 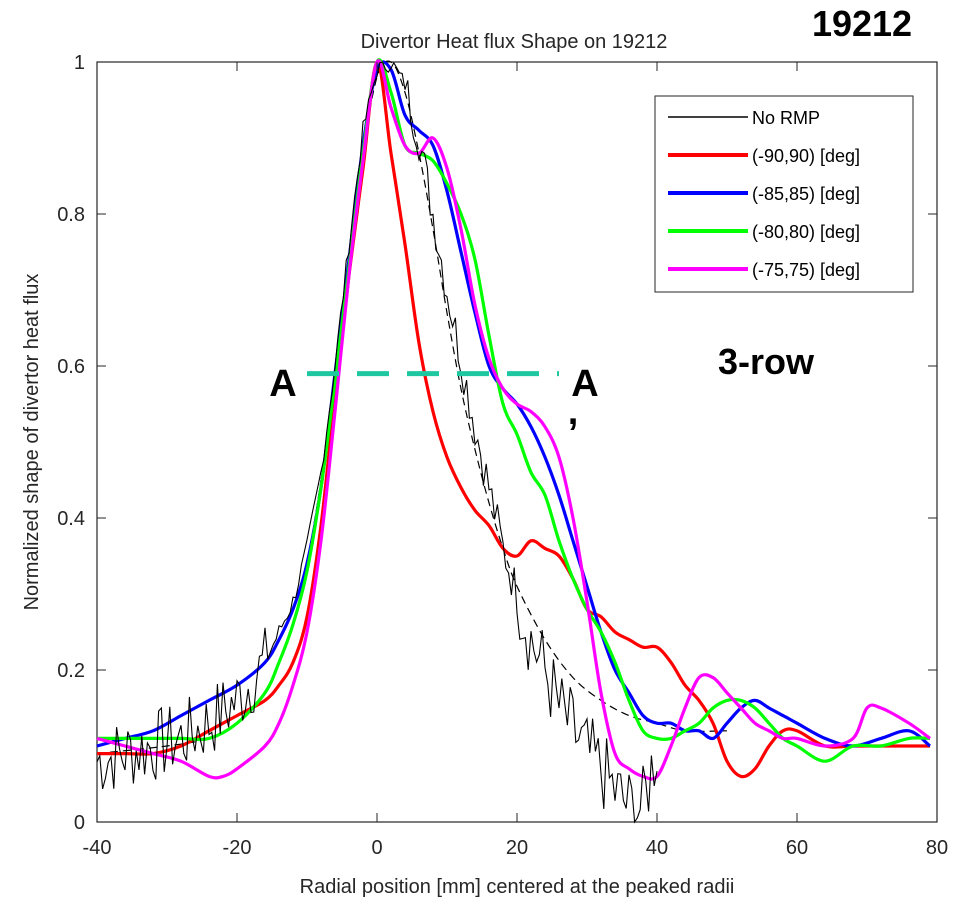 What do you see at coordinates (71, 367) in the screenshot?
I see `y-tick-label: 0.6` at bounding box center [71, 367].